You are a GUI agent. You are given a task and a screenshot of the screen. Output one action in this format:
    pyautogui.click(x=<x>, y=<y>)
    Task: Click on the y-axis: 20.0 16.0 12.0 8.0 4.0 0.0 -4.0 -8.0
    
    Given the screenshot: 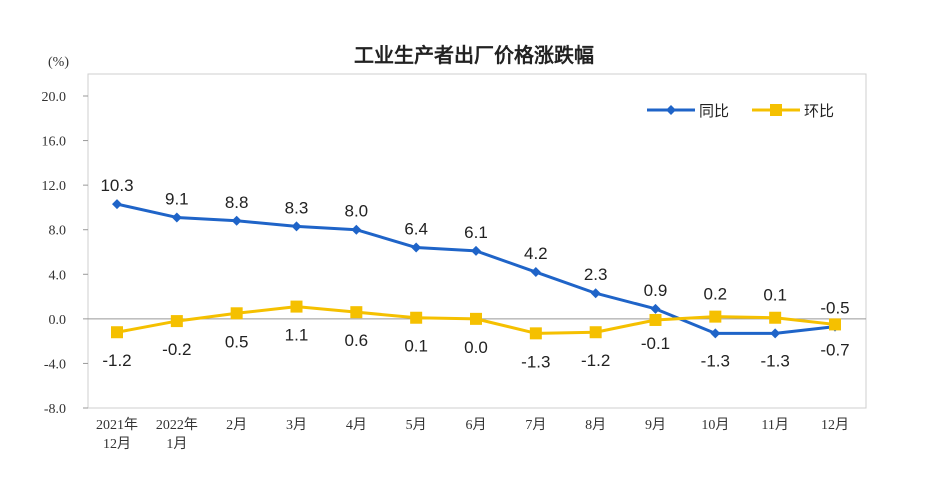 What is the action you would take?
    pyautogui.click(x=65, y=253)
    